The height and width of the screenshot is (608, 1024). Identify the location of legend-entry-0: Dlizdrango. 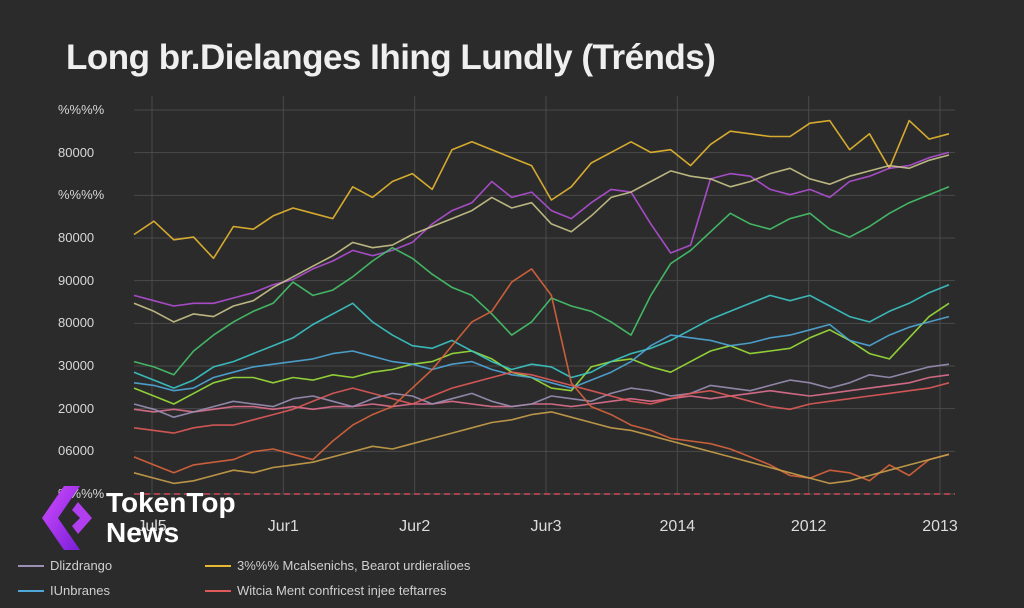
(65, 565).